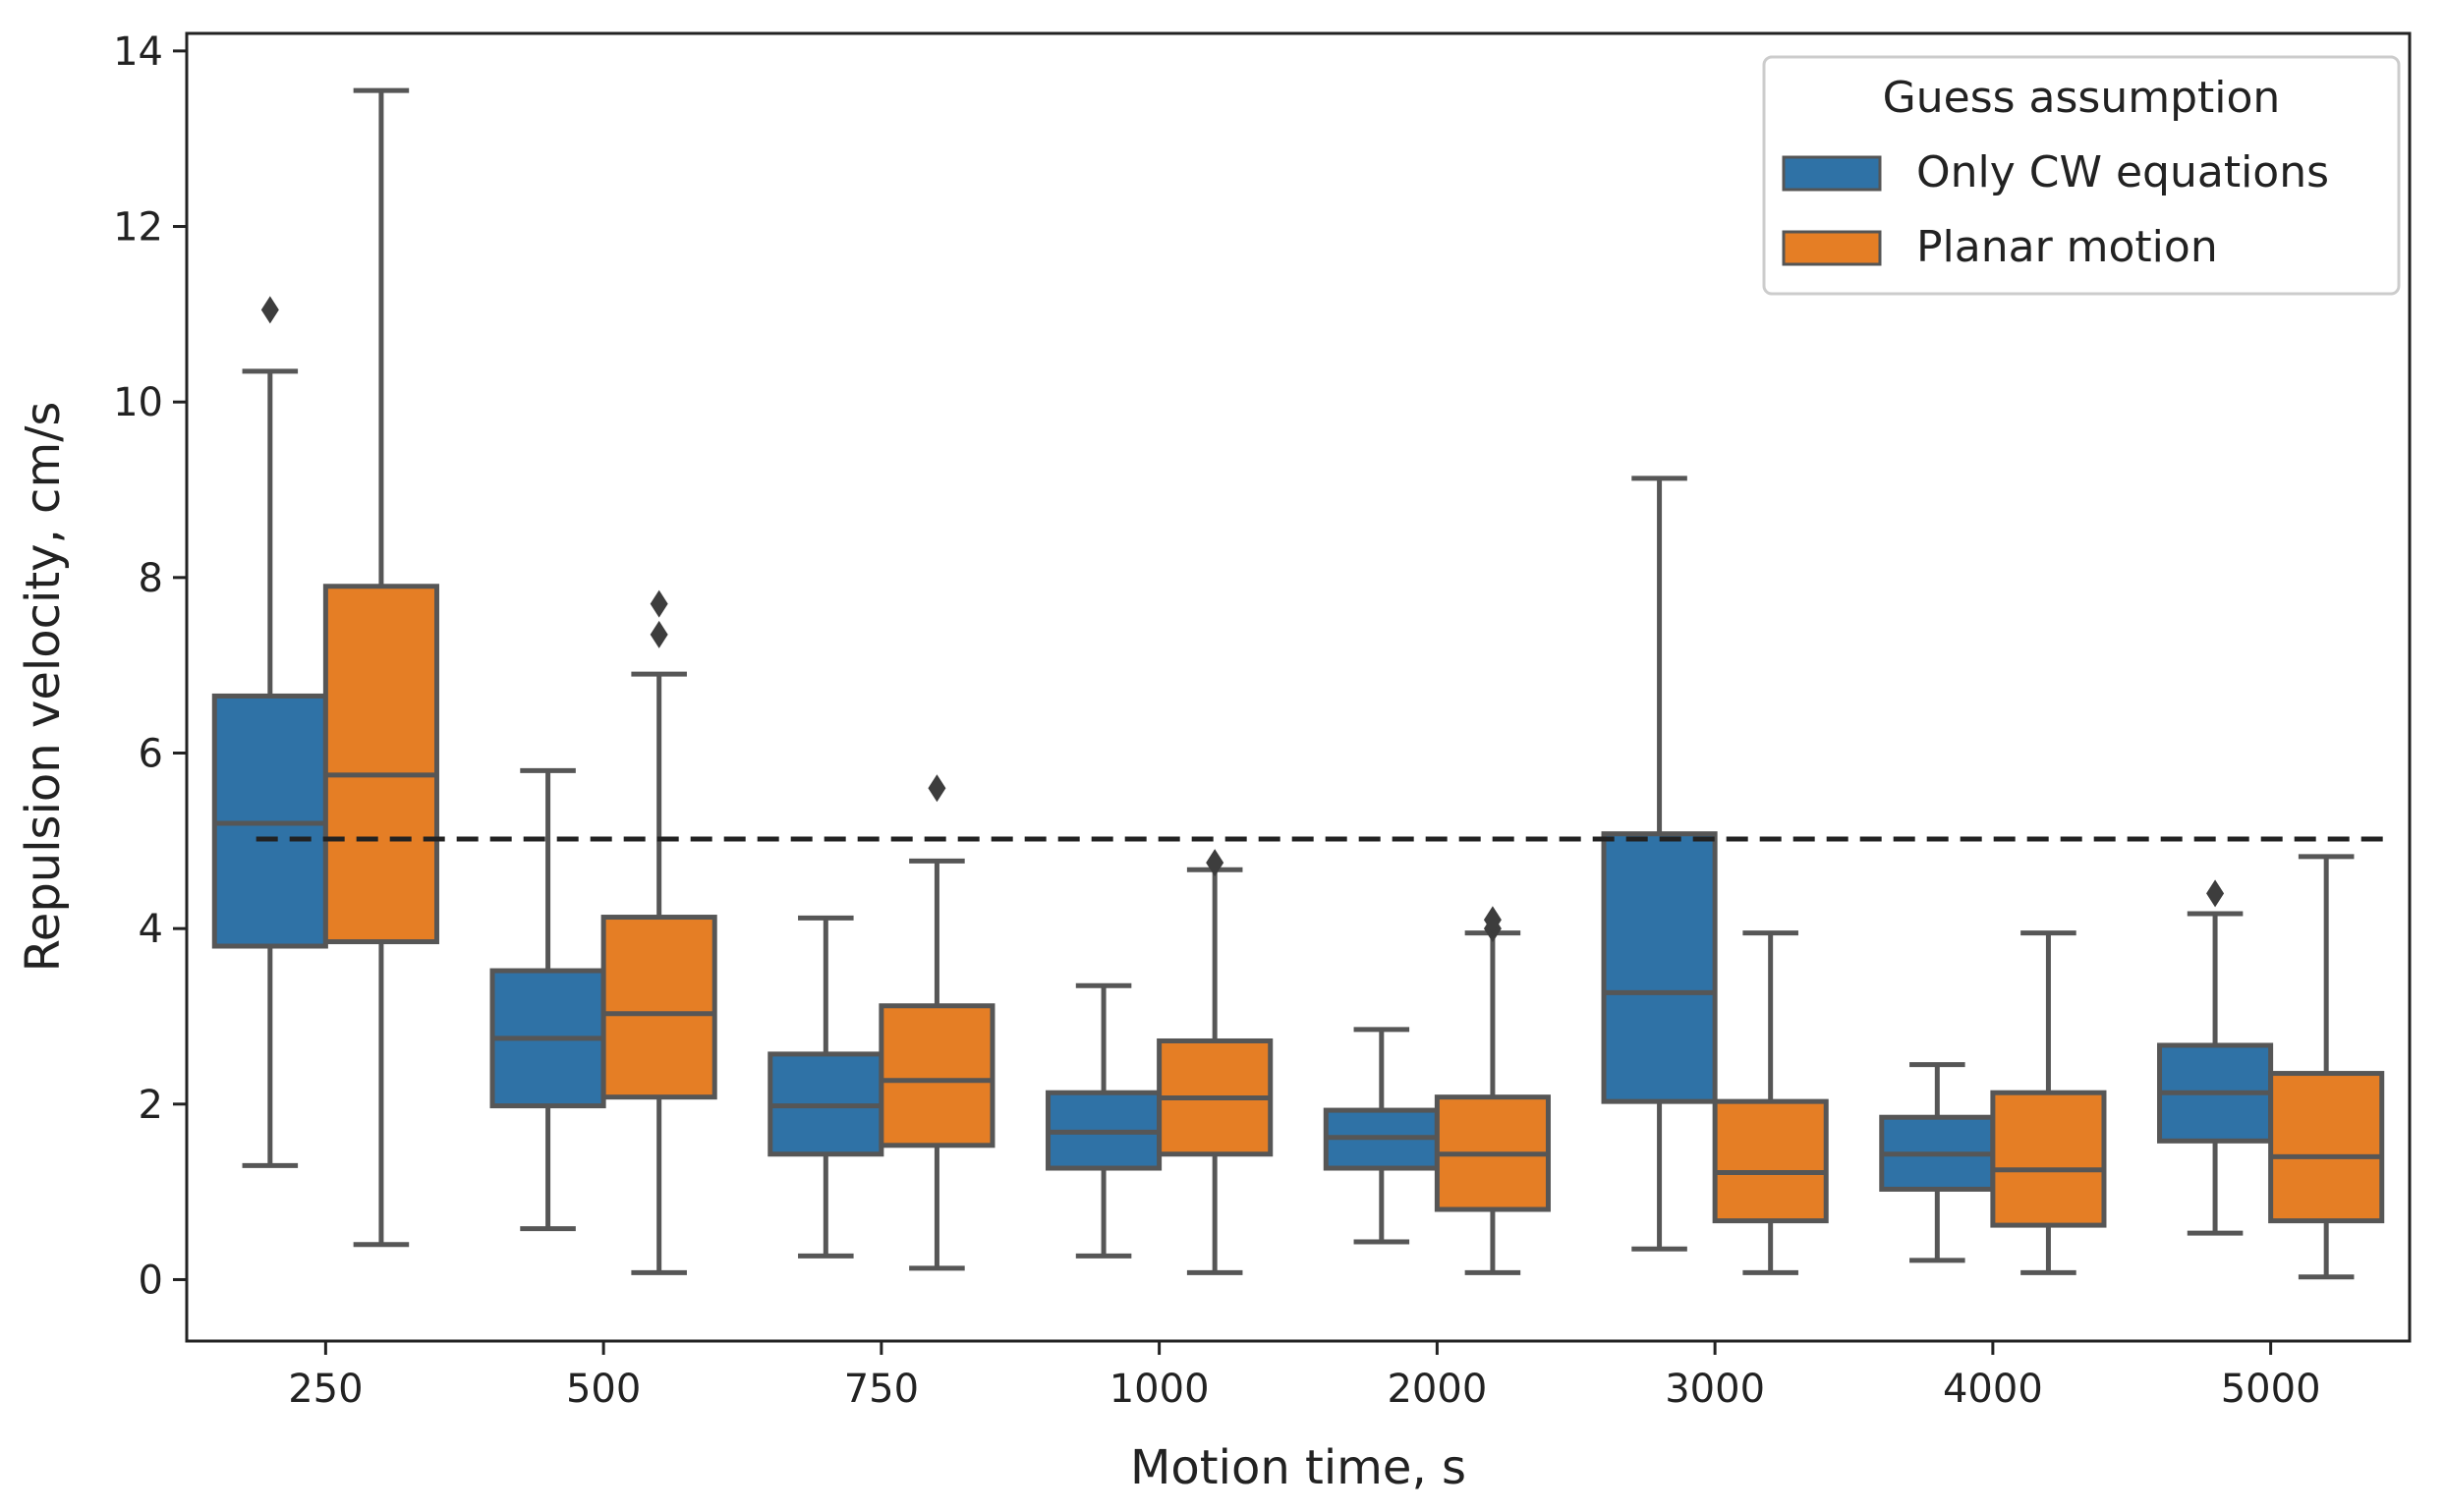 The height and width of the screenshot is (1512, 2445). What do you see at coordinates (151, 1280) in the screenshot?
I see `y-tick-label: 0` at bounding box center [151, 1280].